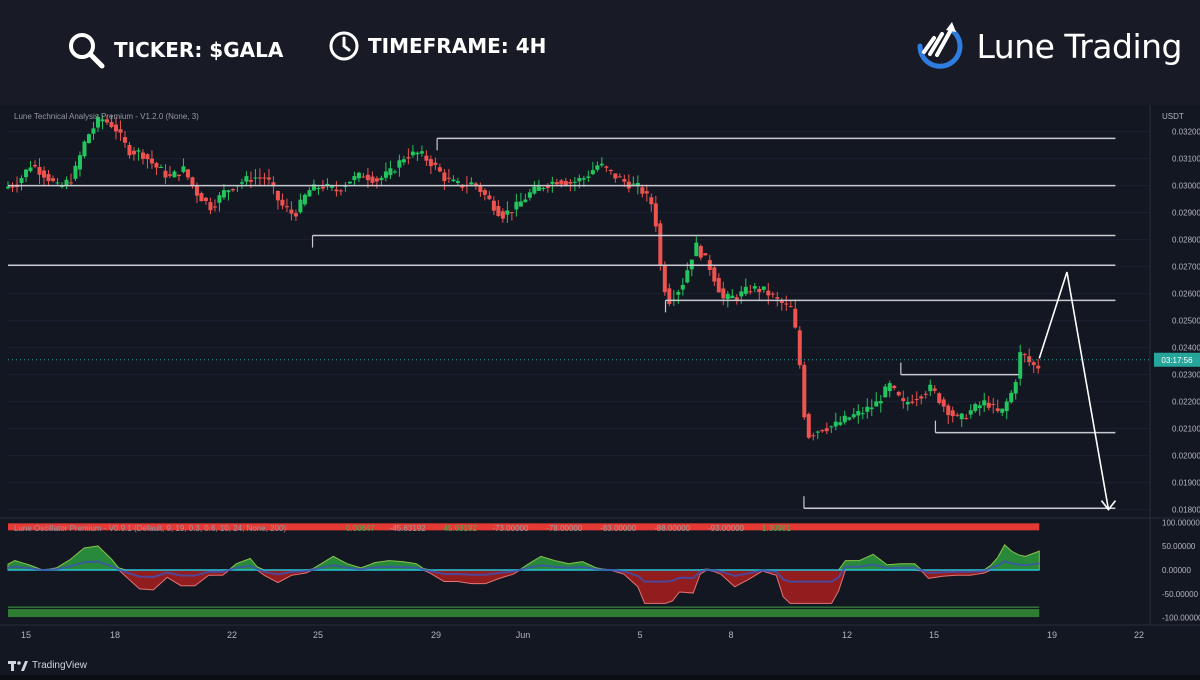 Image resolution: width=1200 pixels, height=680 pixels. I want to click on time-tick-label: 12, so click(847, 635).